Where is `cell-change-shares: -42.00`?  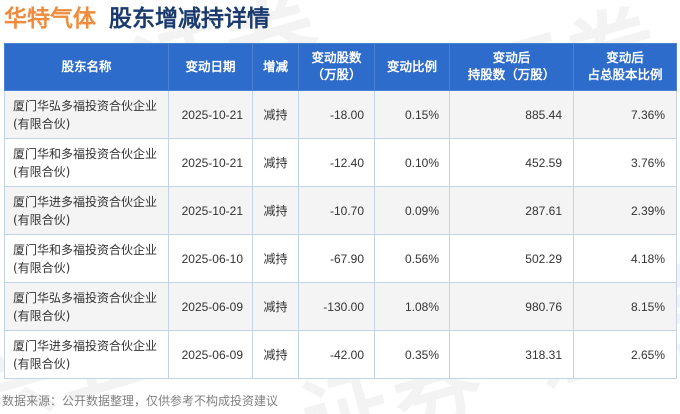
cell-change-shares: -42.00 is located at coordinates (336, 354).